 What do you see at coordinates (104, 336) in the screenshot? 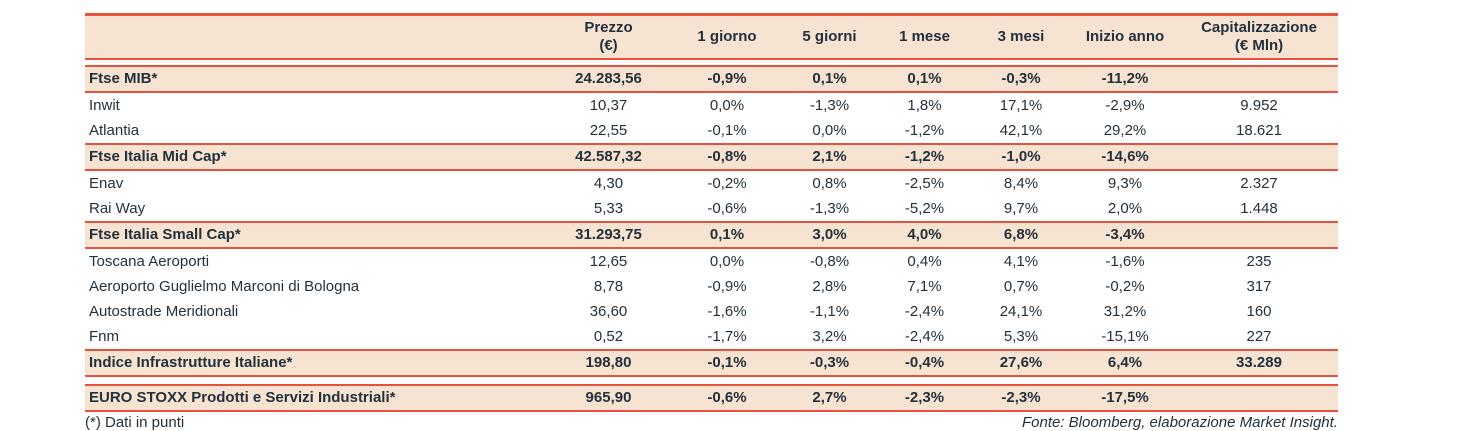
I see `cell-name: Fnm` at bounding box center [104, 336].